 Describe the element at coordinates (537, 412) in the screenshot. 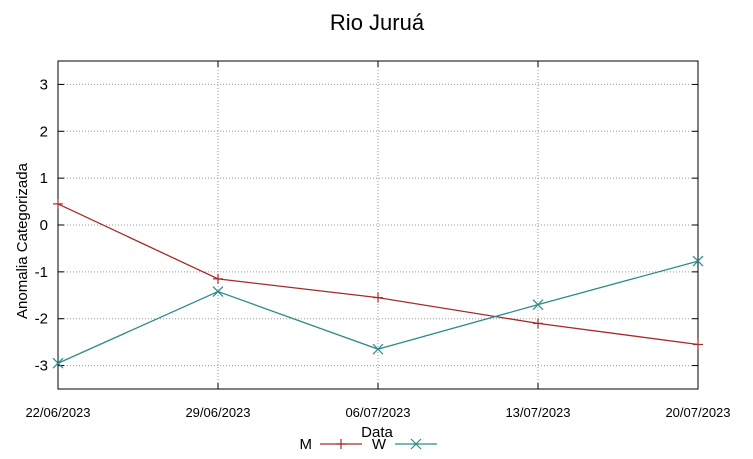

I see `x-tick-label: 13/07/2023` at that location.